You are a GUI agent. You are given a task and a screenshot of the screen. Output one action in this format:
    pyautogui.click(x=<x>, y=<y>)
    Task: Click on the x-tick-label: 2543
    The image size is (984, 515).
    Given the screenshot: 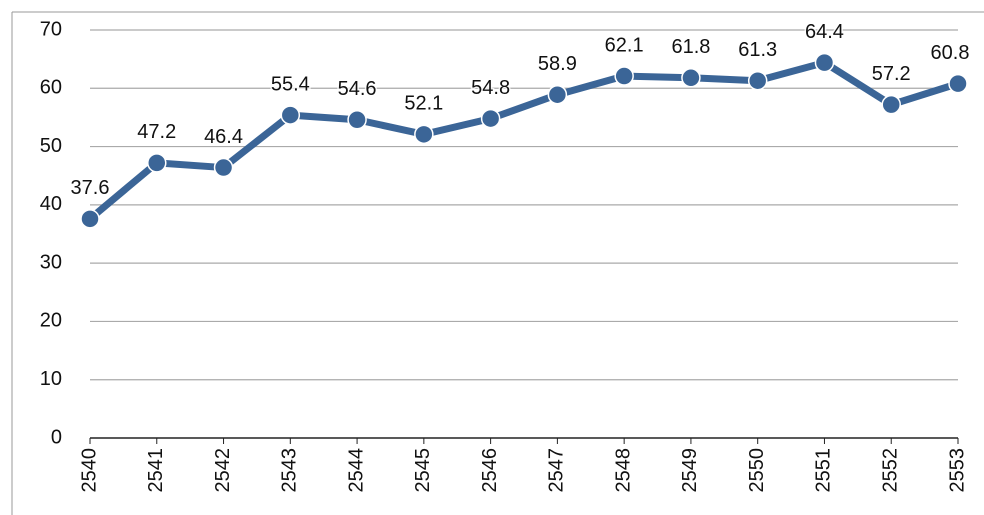 What is the action you would take?
    pyautogui.click(x=290, y=470)
    